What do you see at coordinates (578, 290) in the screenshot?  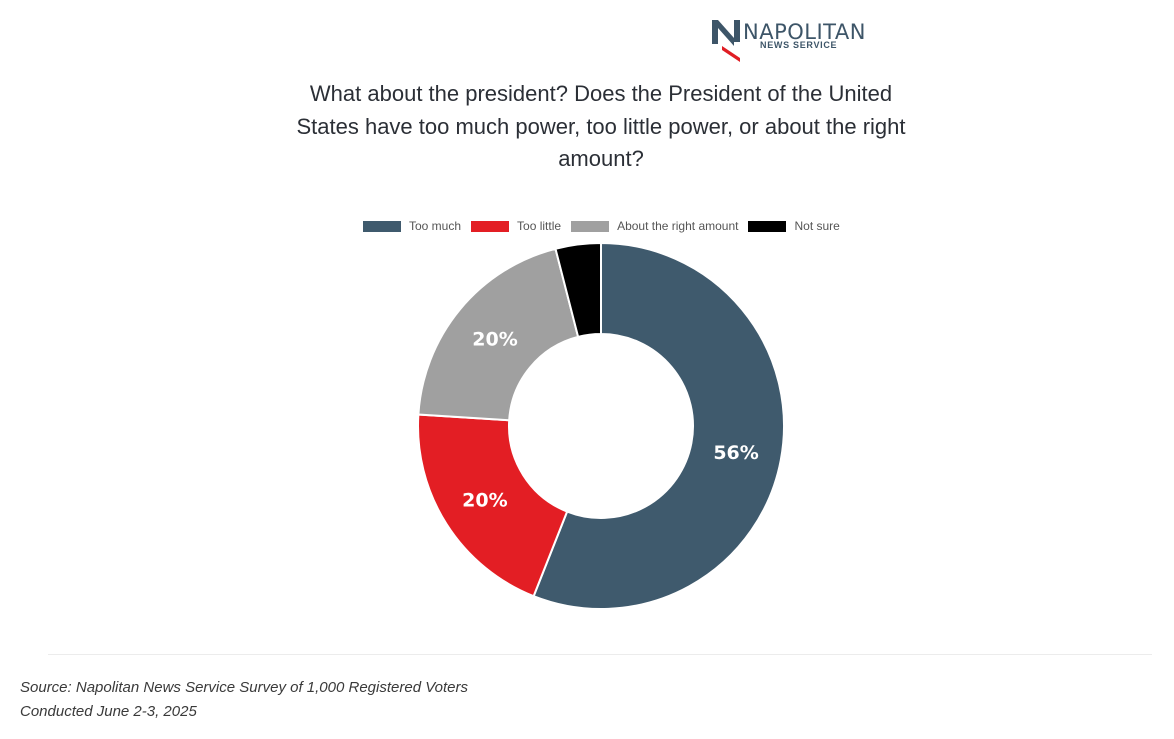 I see `slice-not-sure` at bounding box center [578, 290].